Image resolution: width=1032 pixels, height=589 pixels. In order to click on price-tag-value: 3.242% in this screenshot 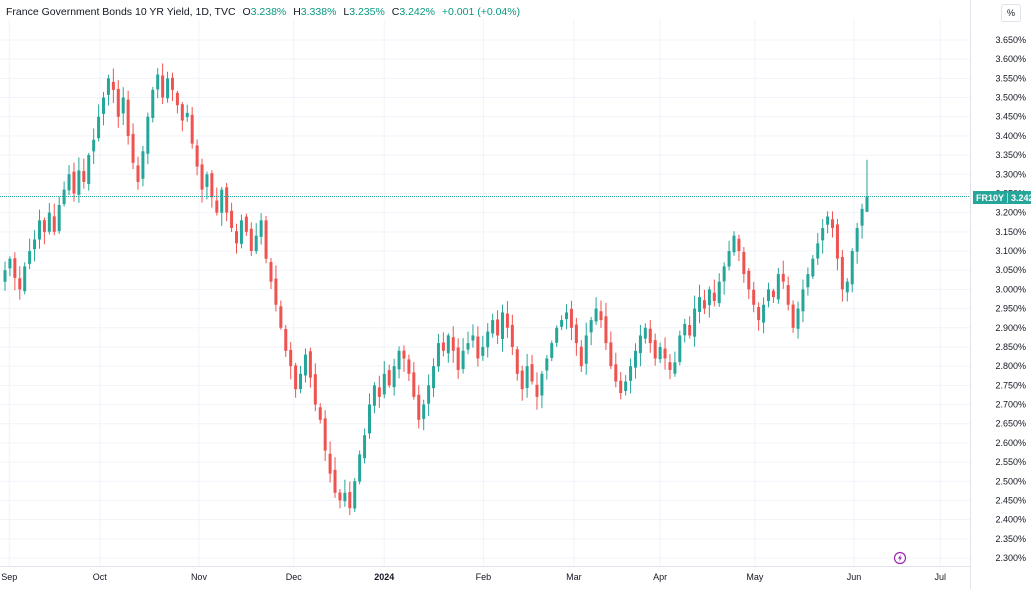, I will do `click(1021, 197)`.